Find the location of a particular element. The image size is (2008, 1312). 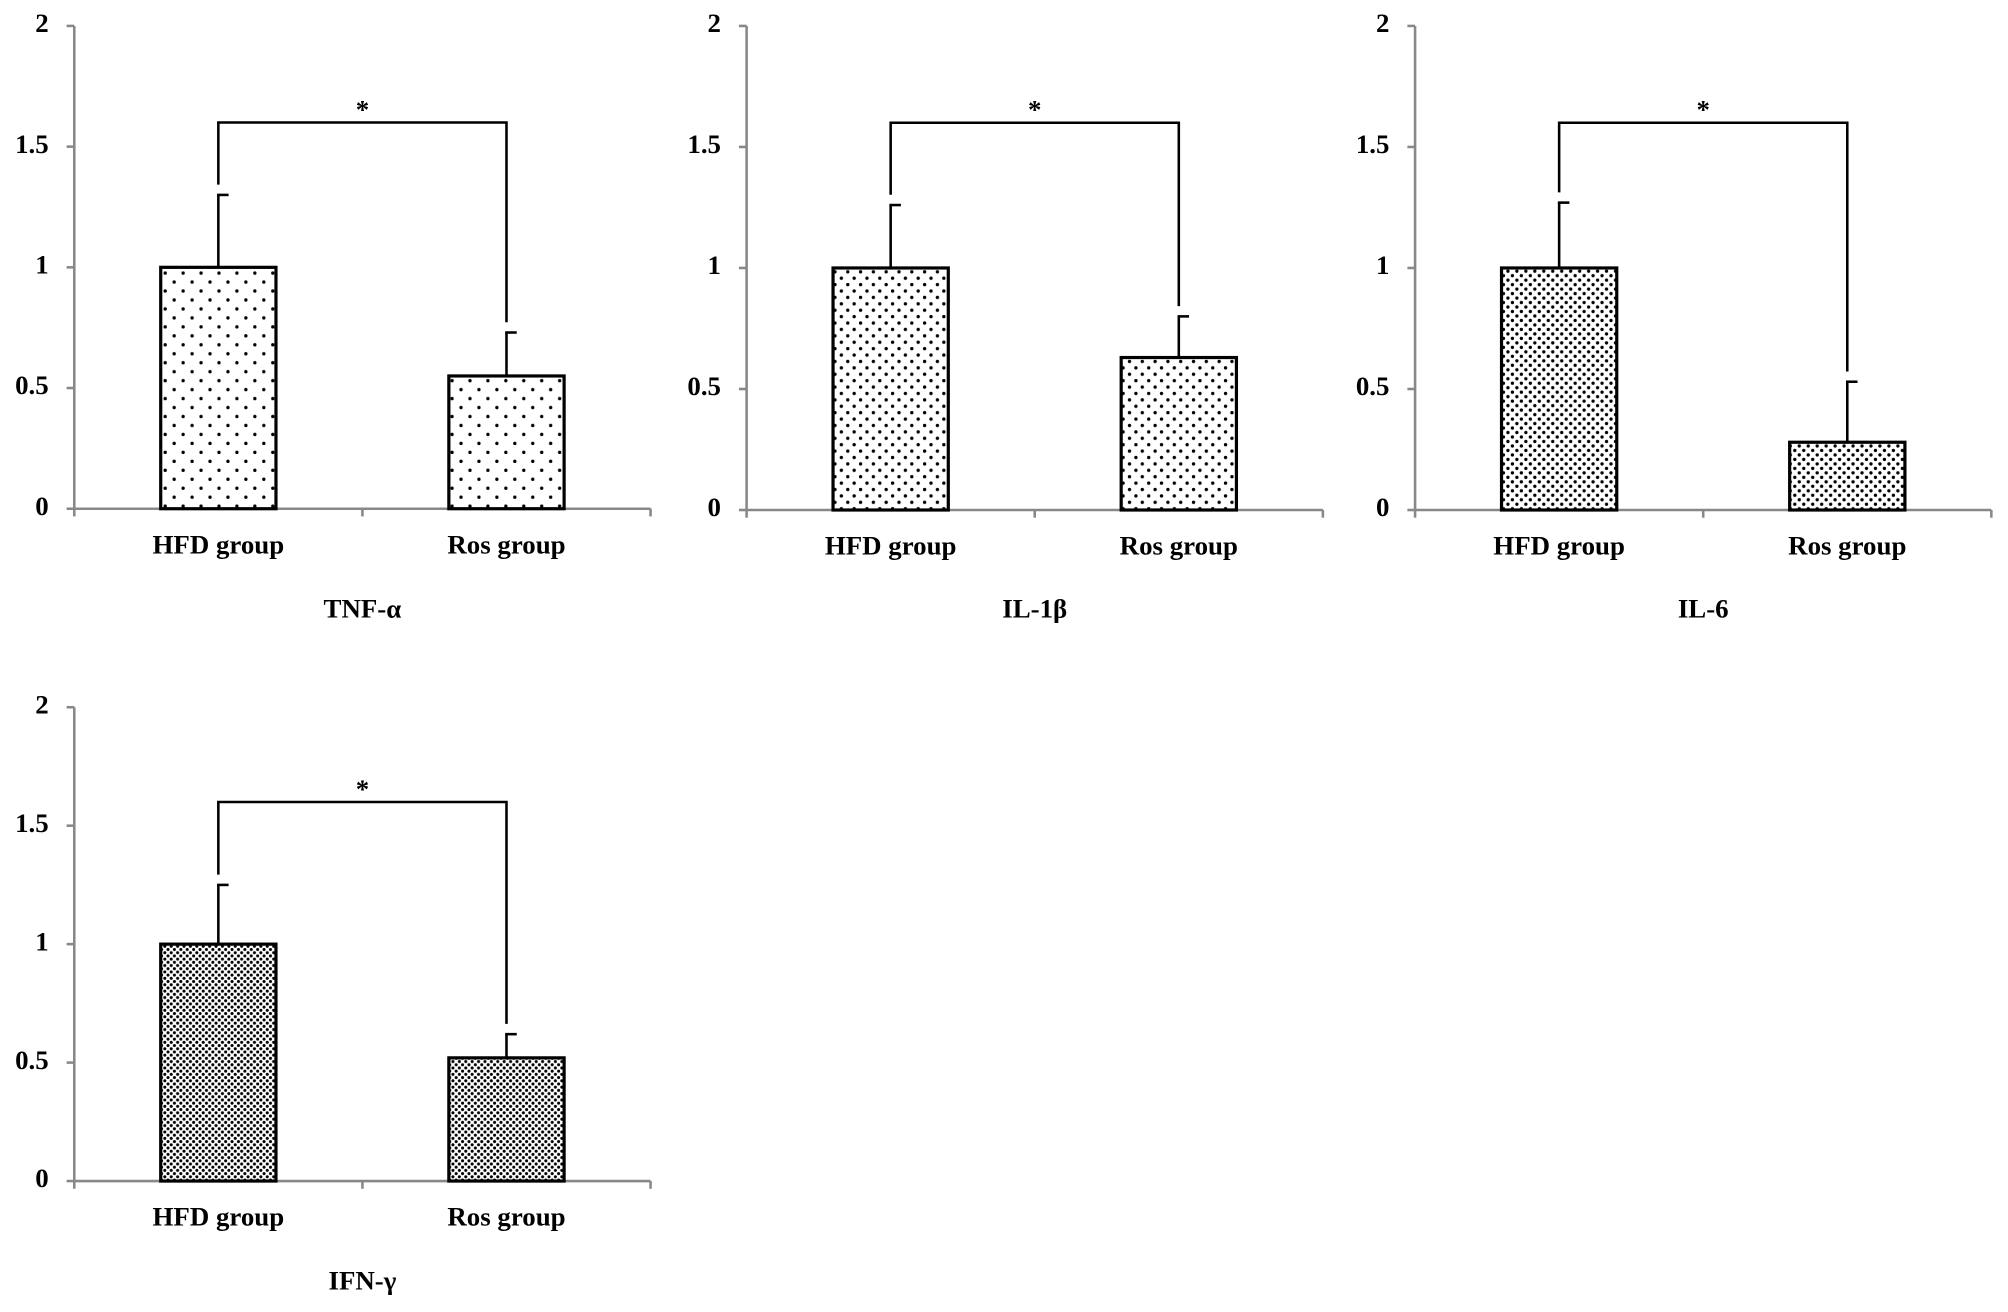

chart-title: IL-1β is located at coordinates (1034, 608).